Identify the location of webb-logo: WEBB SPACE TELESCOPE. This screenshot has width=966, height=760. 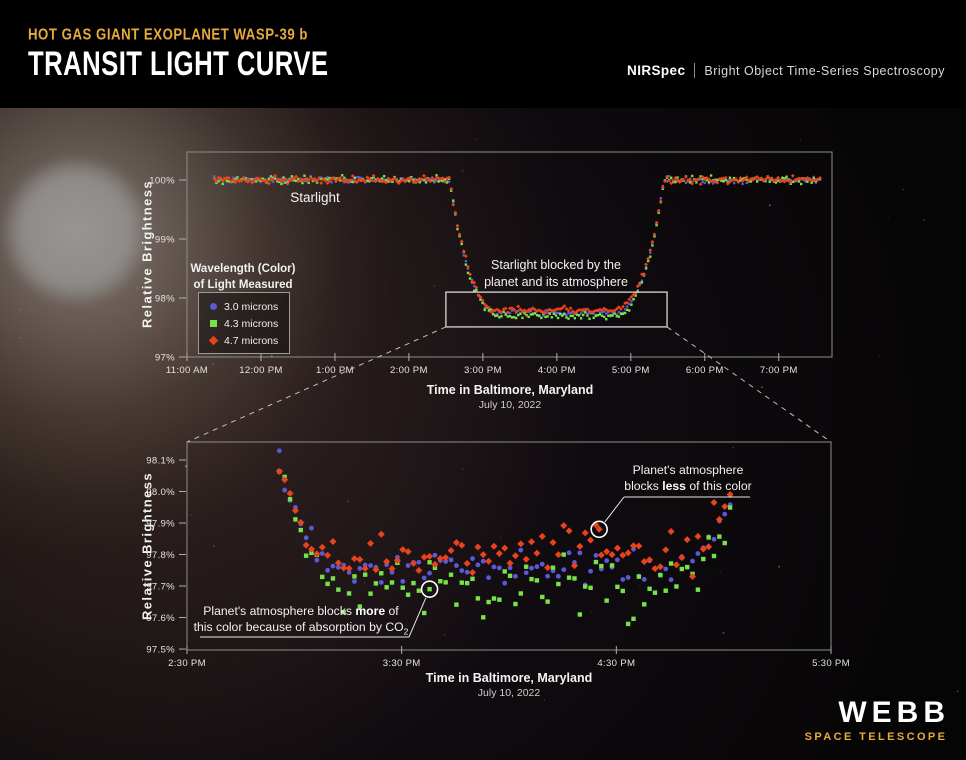
(875, 721).